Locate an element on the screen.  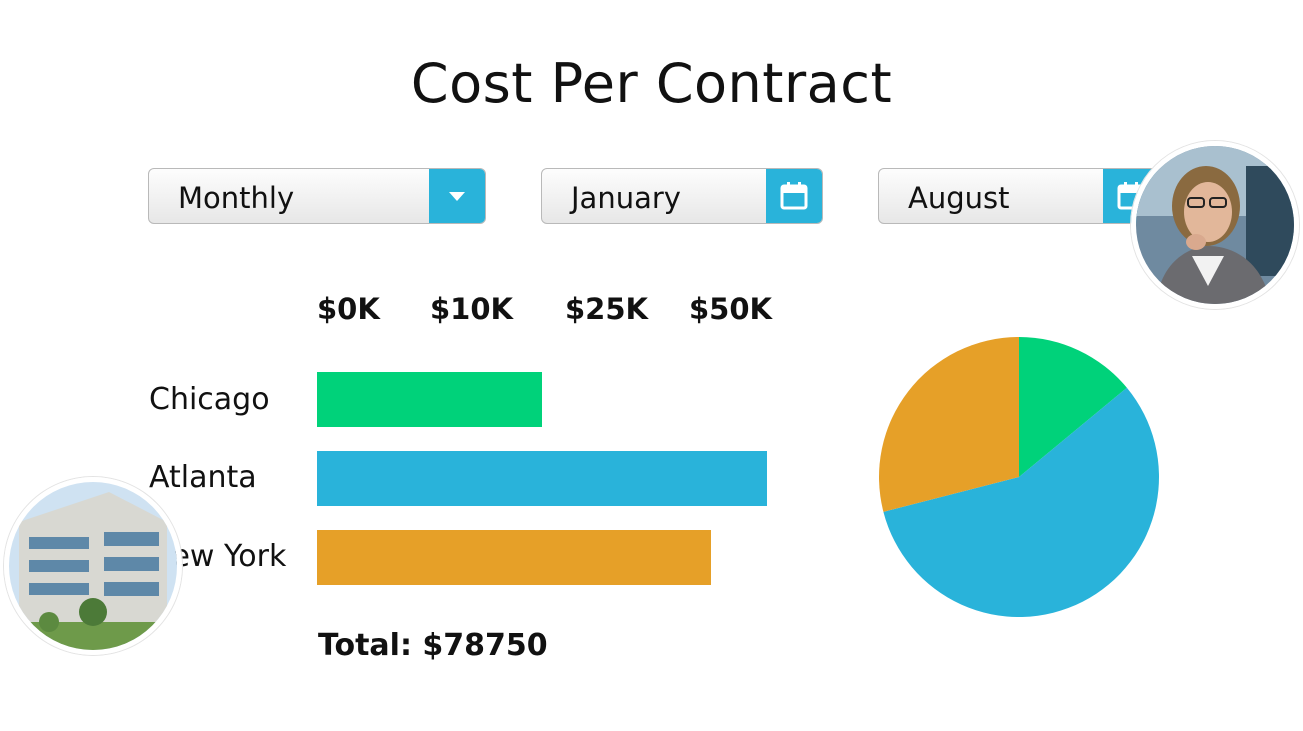
total-label: Total: $78750 is located at coordinates (433, 645).